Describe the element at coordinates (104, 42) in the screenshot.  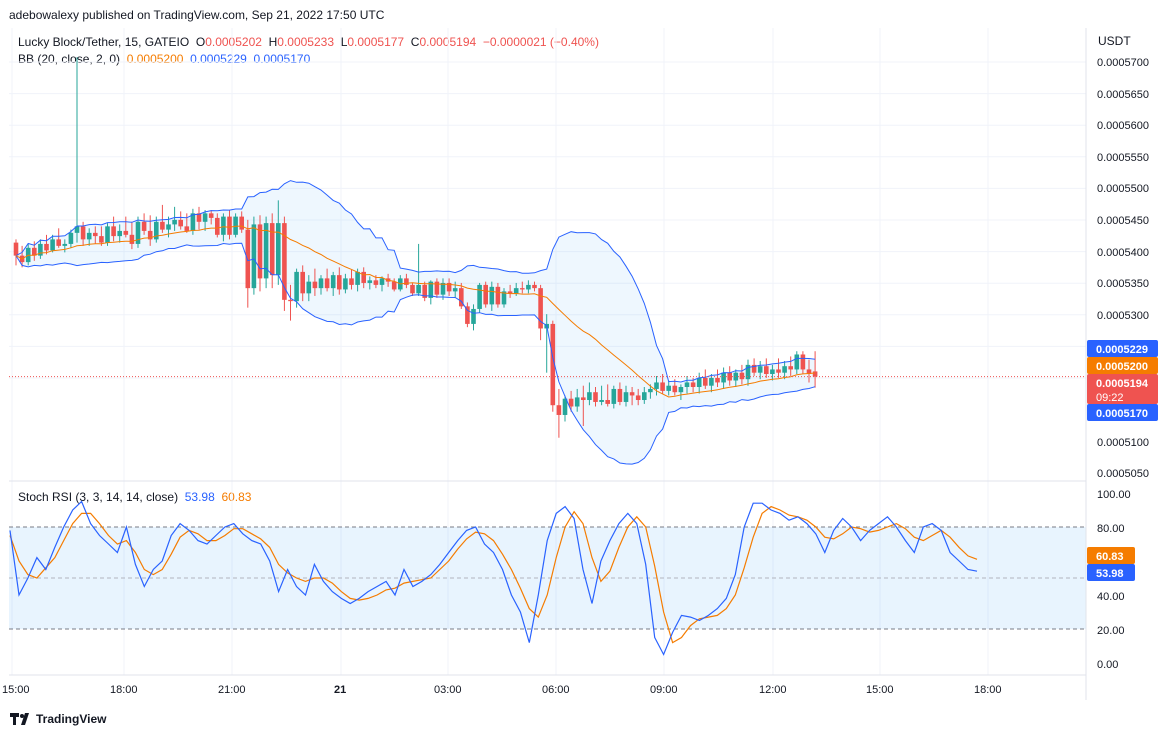
I see `symbol-name: Lucky Block/Tether, 15, GATEIO` at that location.